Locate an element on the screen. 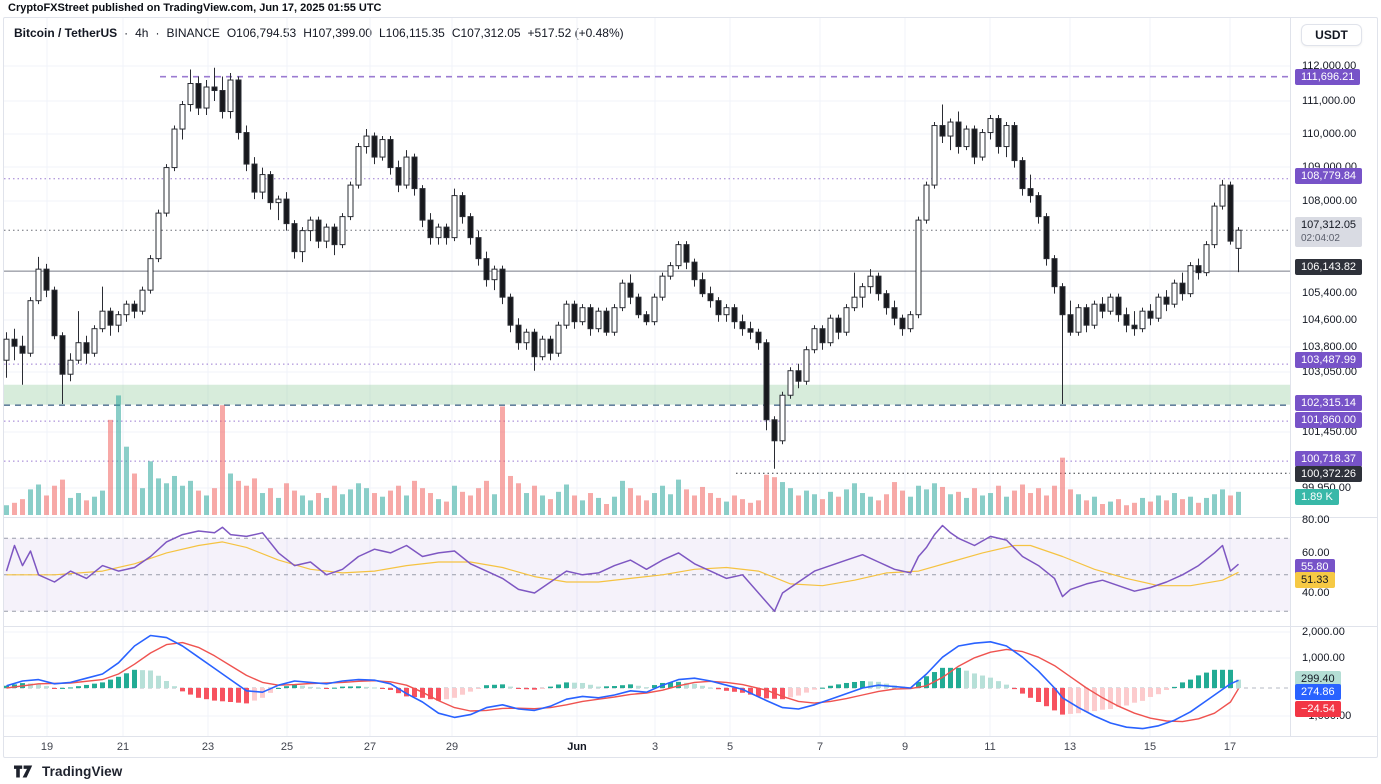 This screenshot has height=784, width=1381. level-price-badge: 108,779.84 is located at coordinates (1329, 176).